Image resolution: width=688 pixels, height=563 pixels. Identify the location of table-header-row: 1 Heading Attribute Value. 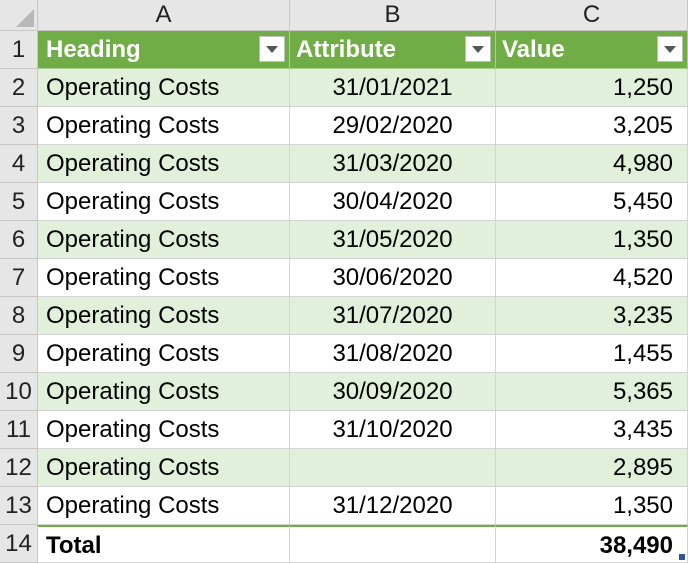
(344, 50).